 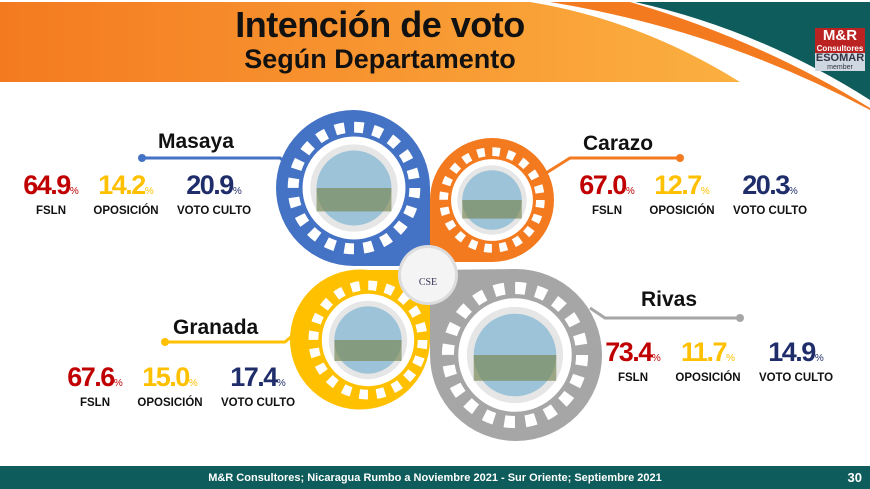 What do you see at coordinates (254, 377) in the screenshot?
I see `stat-number: 17.4` at bounding box center [254, 377].